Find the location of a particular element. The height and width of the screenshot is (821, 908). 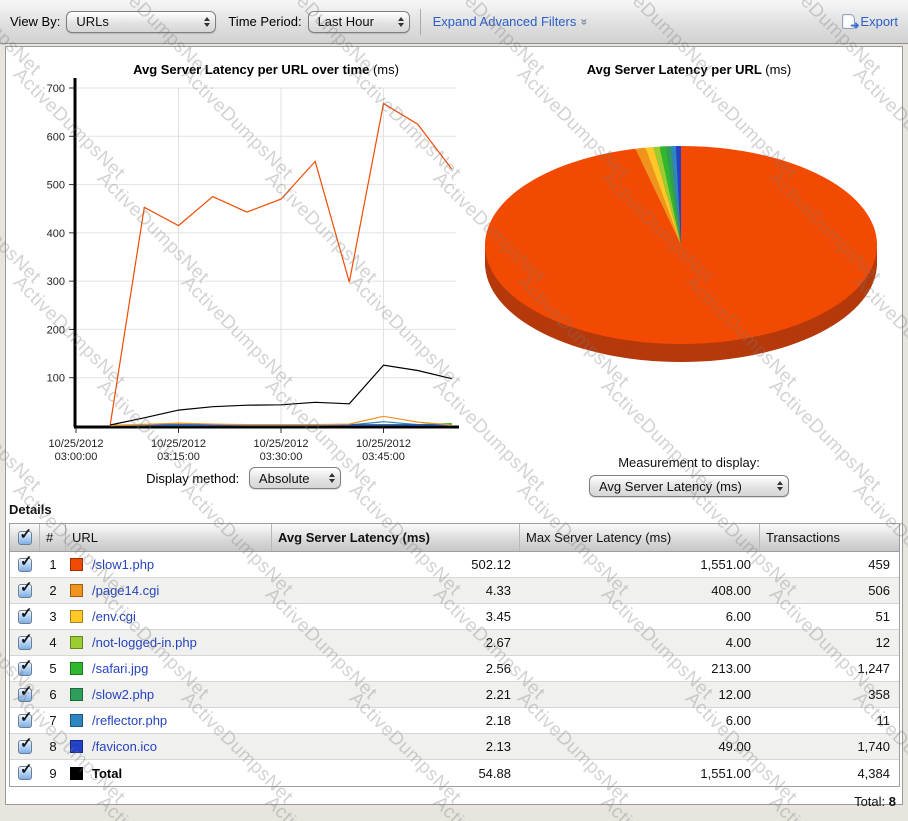

header-max-latency: Max Server Latency (ms) is located at coordinates (640, 537).